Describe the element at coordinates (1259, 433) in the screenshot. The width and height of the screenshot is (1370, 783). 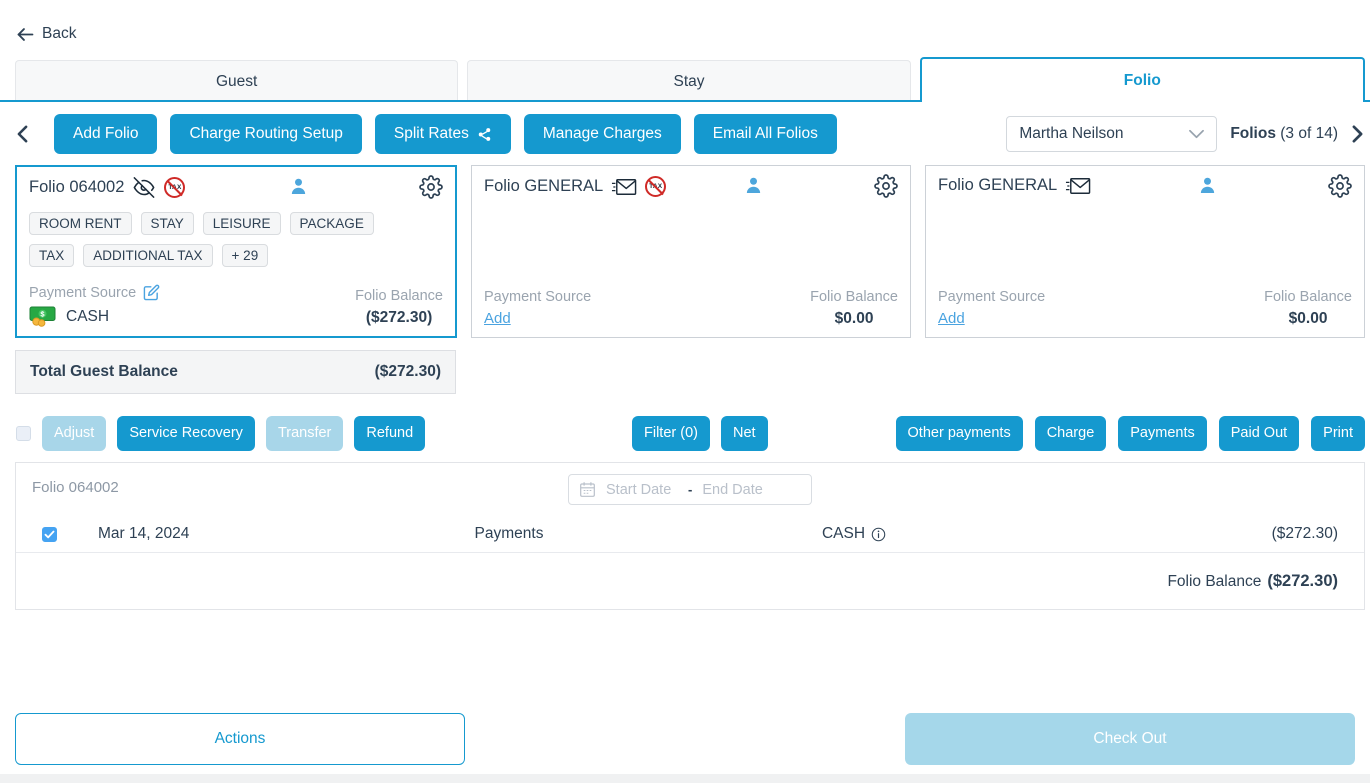
I see `paid-out-button: Paid Out` at that location.